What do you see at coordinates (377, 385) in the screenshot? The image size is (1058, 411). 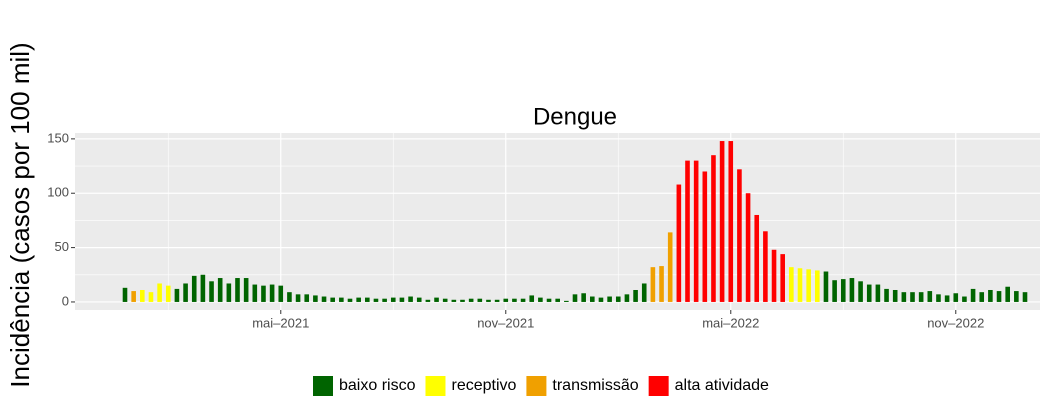 I see `legend-label: baixo risco` at bounding box center [377, 385].